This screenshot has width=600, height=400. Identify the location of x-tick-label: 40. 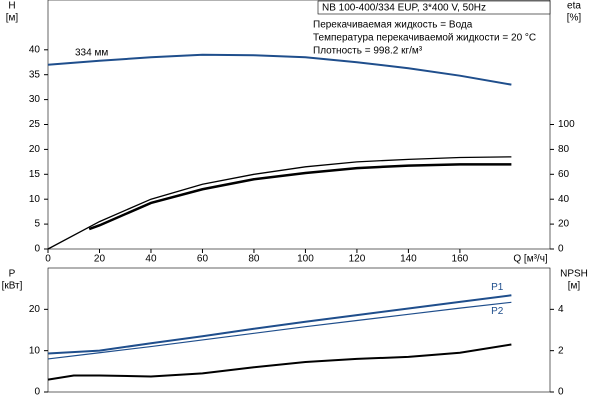
(151, 259).